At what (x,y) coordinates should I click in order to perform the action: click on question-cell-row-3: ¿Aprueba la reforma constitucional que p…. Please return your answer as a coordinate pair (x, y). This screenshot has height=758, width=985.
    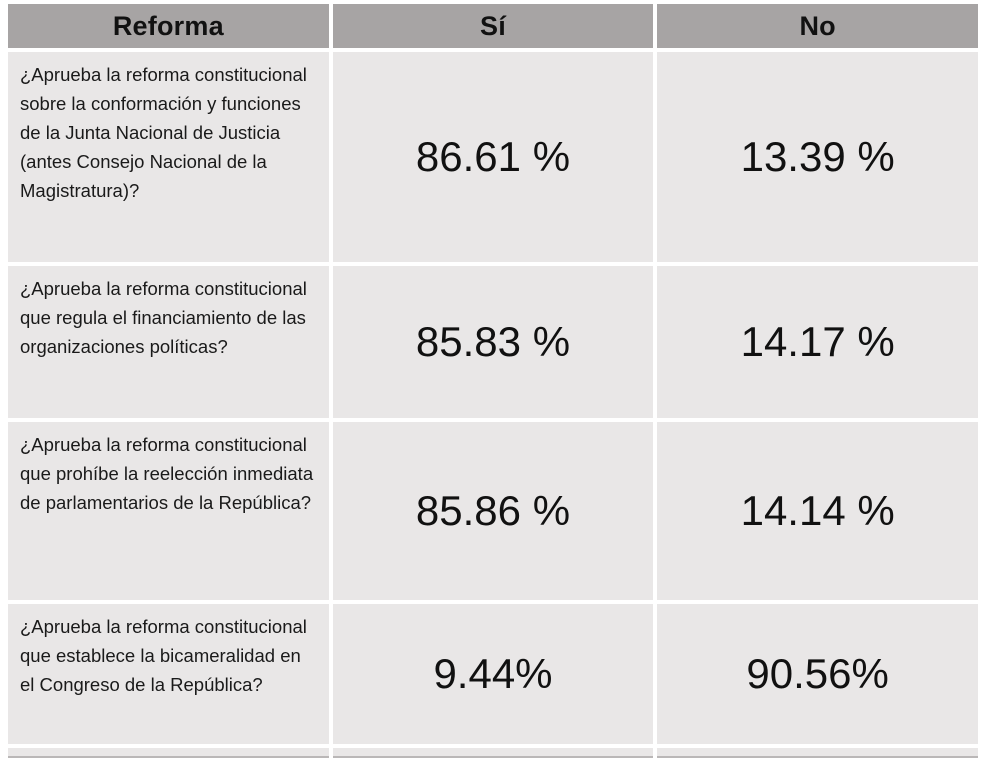
    Looking at the image, I should click on (168, 511).